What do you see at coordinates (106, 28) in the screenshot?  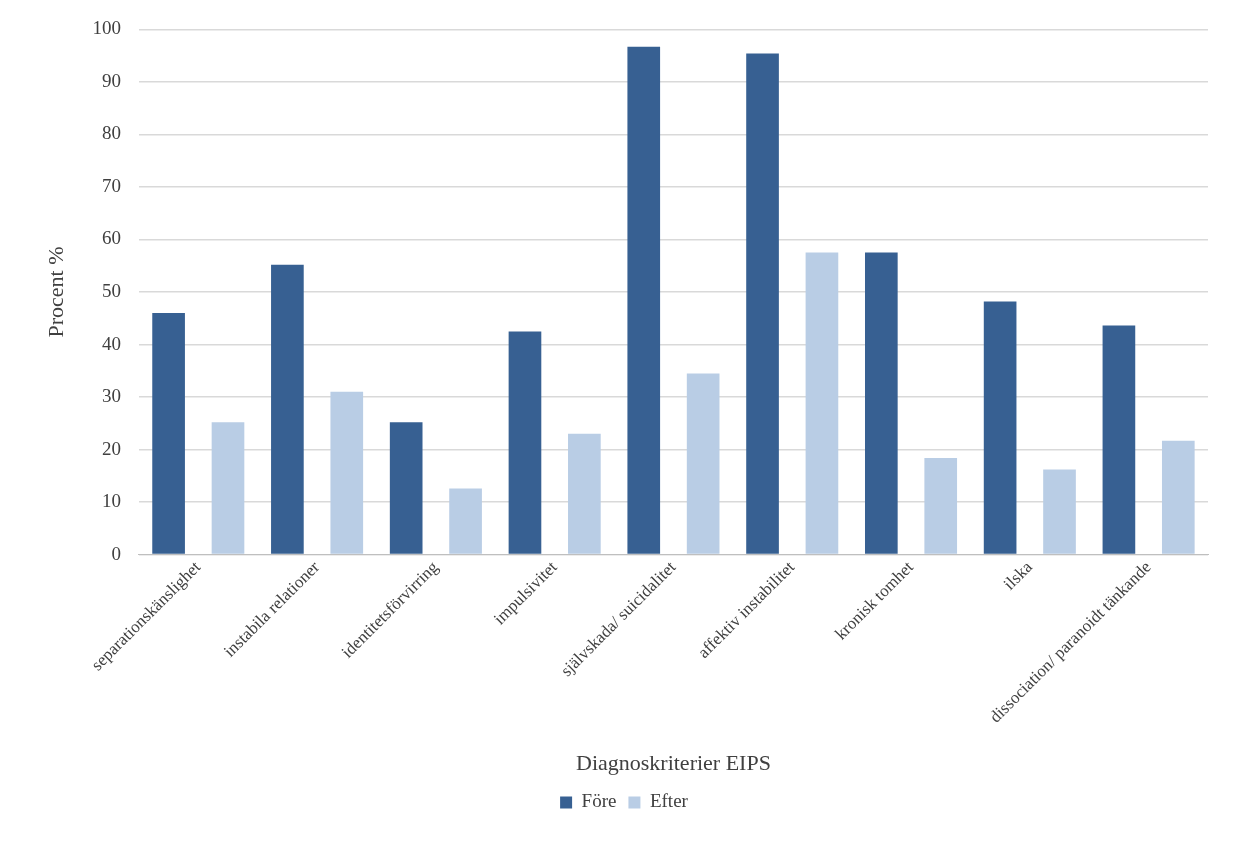 I see `y-tick-label: 100` at bounding box center [106, 28].